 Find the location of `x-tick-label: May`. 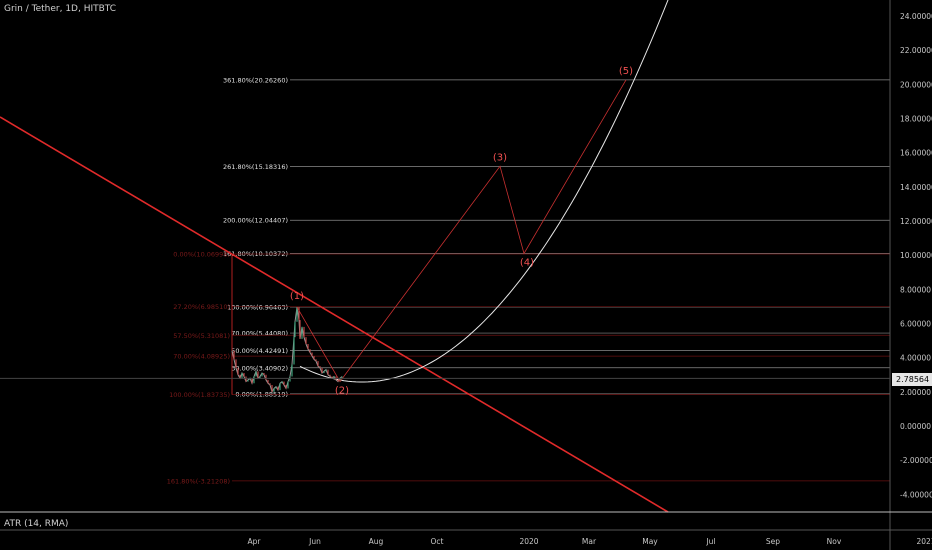

x-tick-label: May is located at coordinates (650, 541).